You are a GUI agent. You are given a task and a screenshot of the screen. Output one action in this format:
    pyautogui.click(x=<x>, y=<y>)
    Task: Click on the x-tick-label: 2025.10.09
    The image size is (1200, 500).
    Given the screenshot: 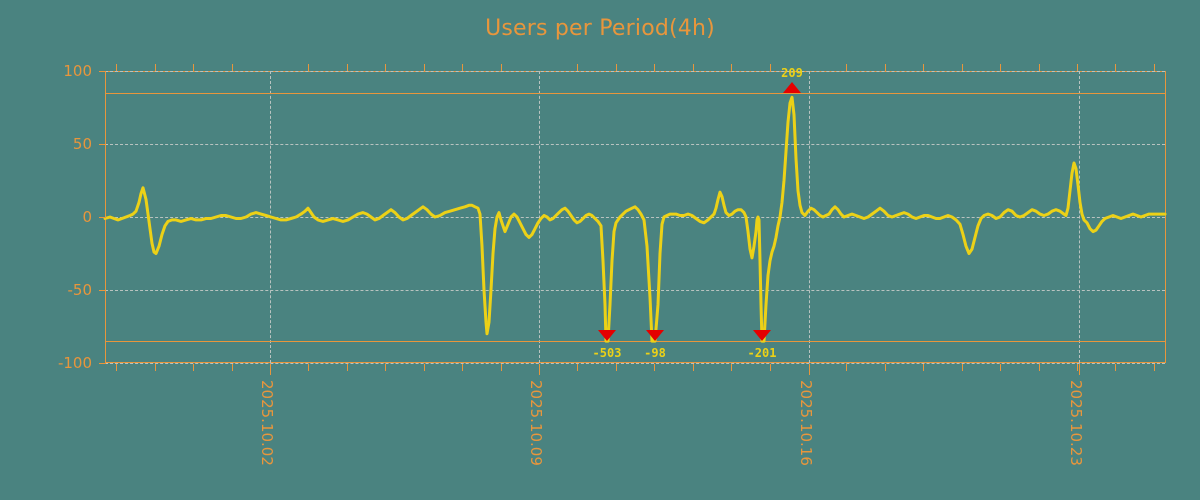 What is the action you would take?
    pyautogui.click(x=536, y=423)
    